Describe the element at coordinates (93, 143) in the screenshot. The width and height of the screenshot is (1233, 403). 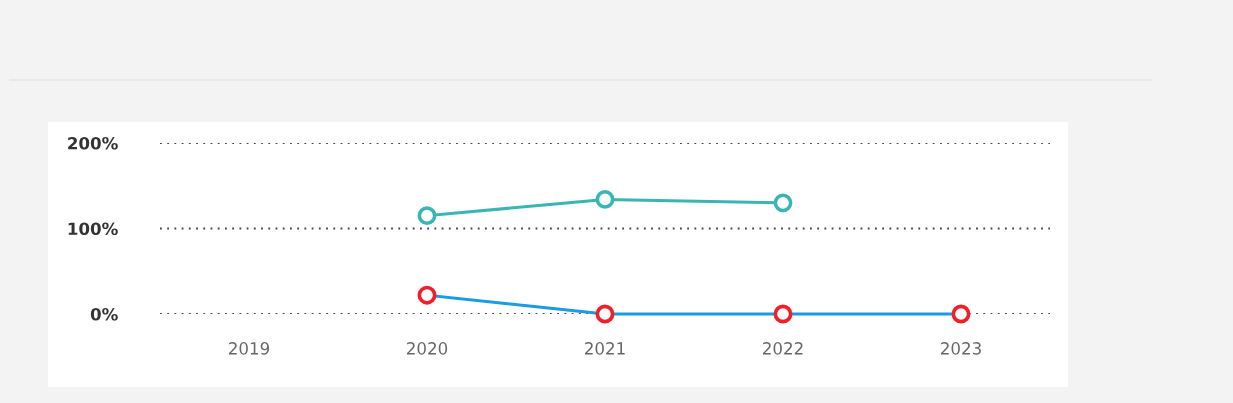
I see `y-tick-label: 200%` at that location.